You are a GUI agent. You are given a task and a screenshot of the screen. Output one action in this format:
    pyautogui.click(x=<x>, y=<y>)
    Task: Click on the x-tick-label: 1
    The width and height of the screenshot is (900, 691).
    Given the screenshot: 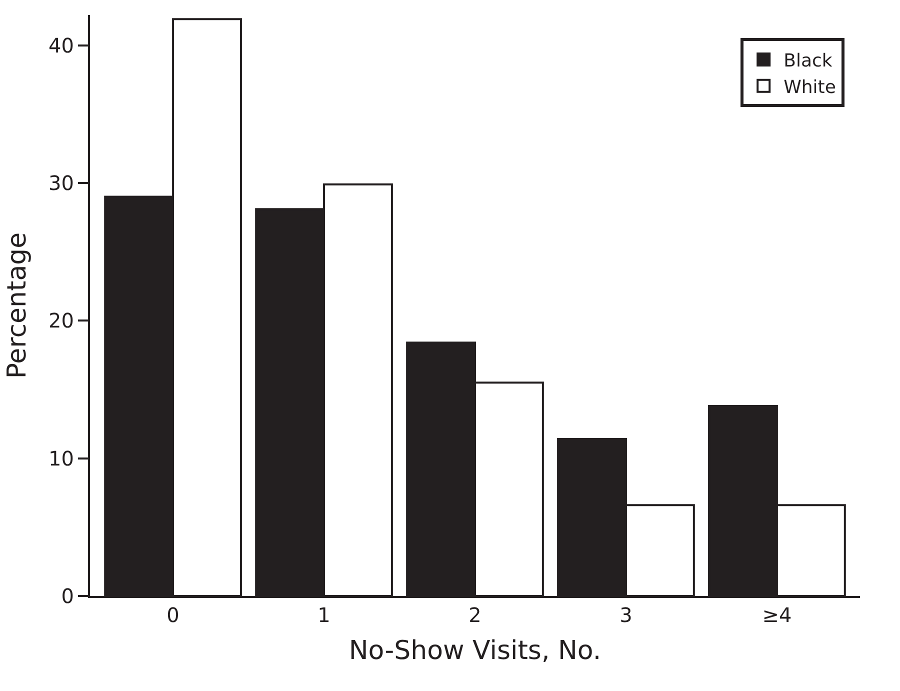 What is the action you would take?
    pyautogui.click(x=324, y=615)
    